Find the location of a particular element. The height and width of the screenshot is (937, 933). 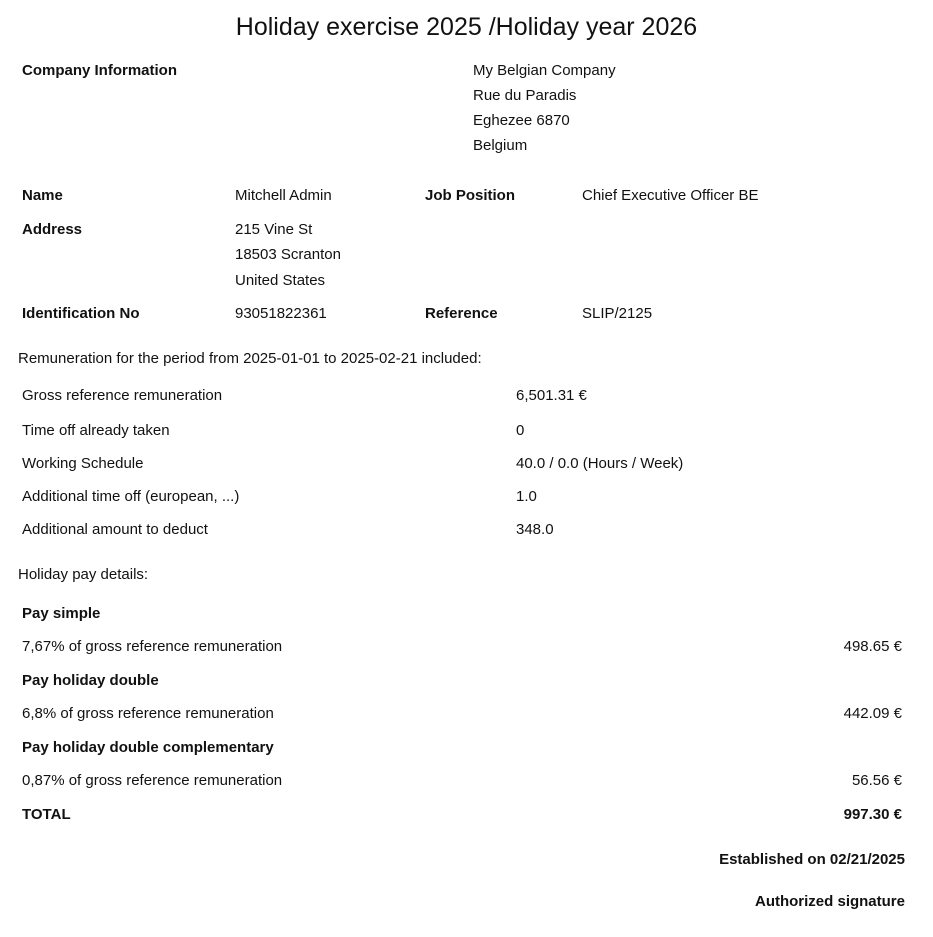

pay-section-amount: 442.09 € is located at coordinates (872, 713).